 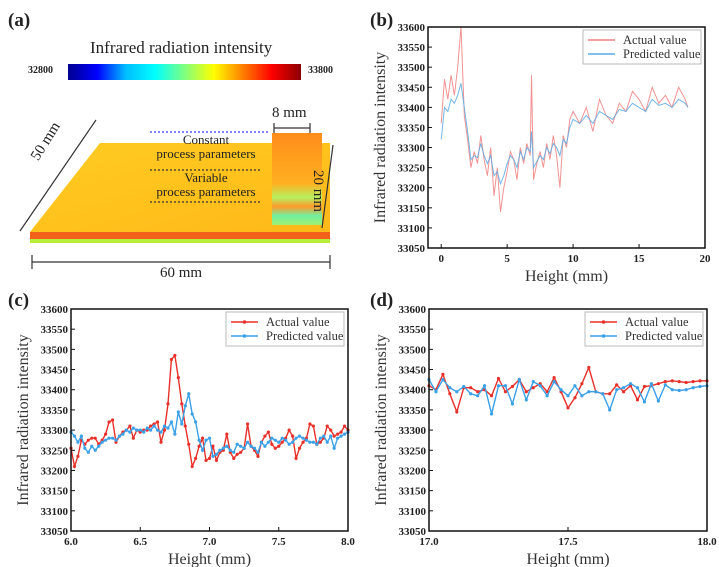 What do you see at coordinates (206, 185) in the screenshot?
I see `variable-region-label: Variable process parameters` at bounding box center [206, 185].